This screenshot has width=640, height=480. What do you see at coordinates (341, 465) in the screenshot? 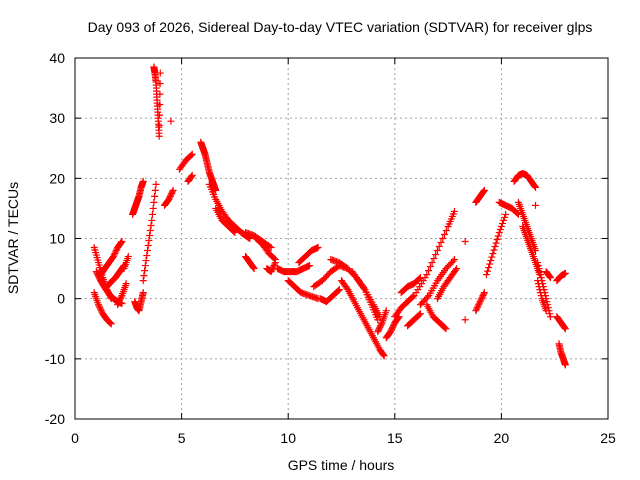
I see `x-axis-label: GPS time / hours` at bounding box center [341, 465].